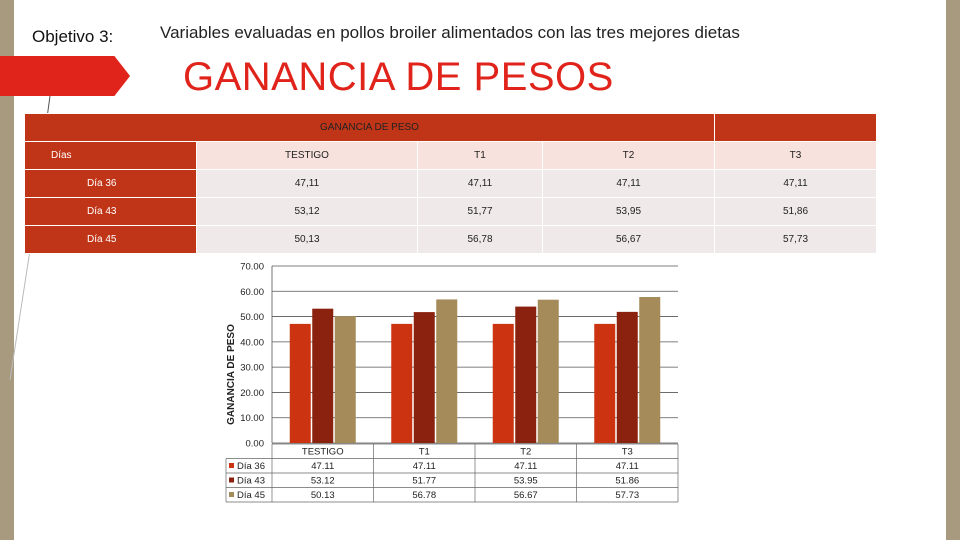 Image resolution: width=960 pixels, height=540 pixels. Describe the element at coordinates (231, 374) in the screenshot. I see `y-axis-label: GANANCIA DE PESO` at that location.